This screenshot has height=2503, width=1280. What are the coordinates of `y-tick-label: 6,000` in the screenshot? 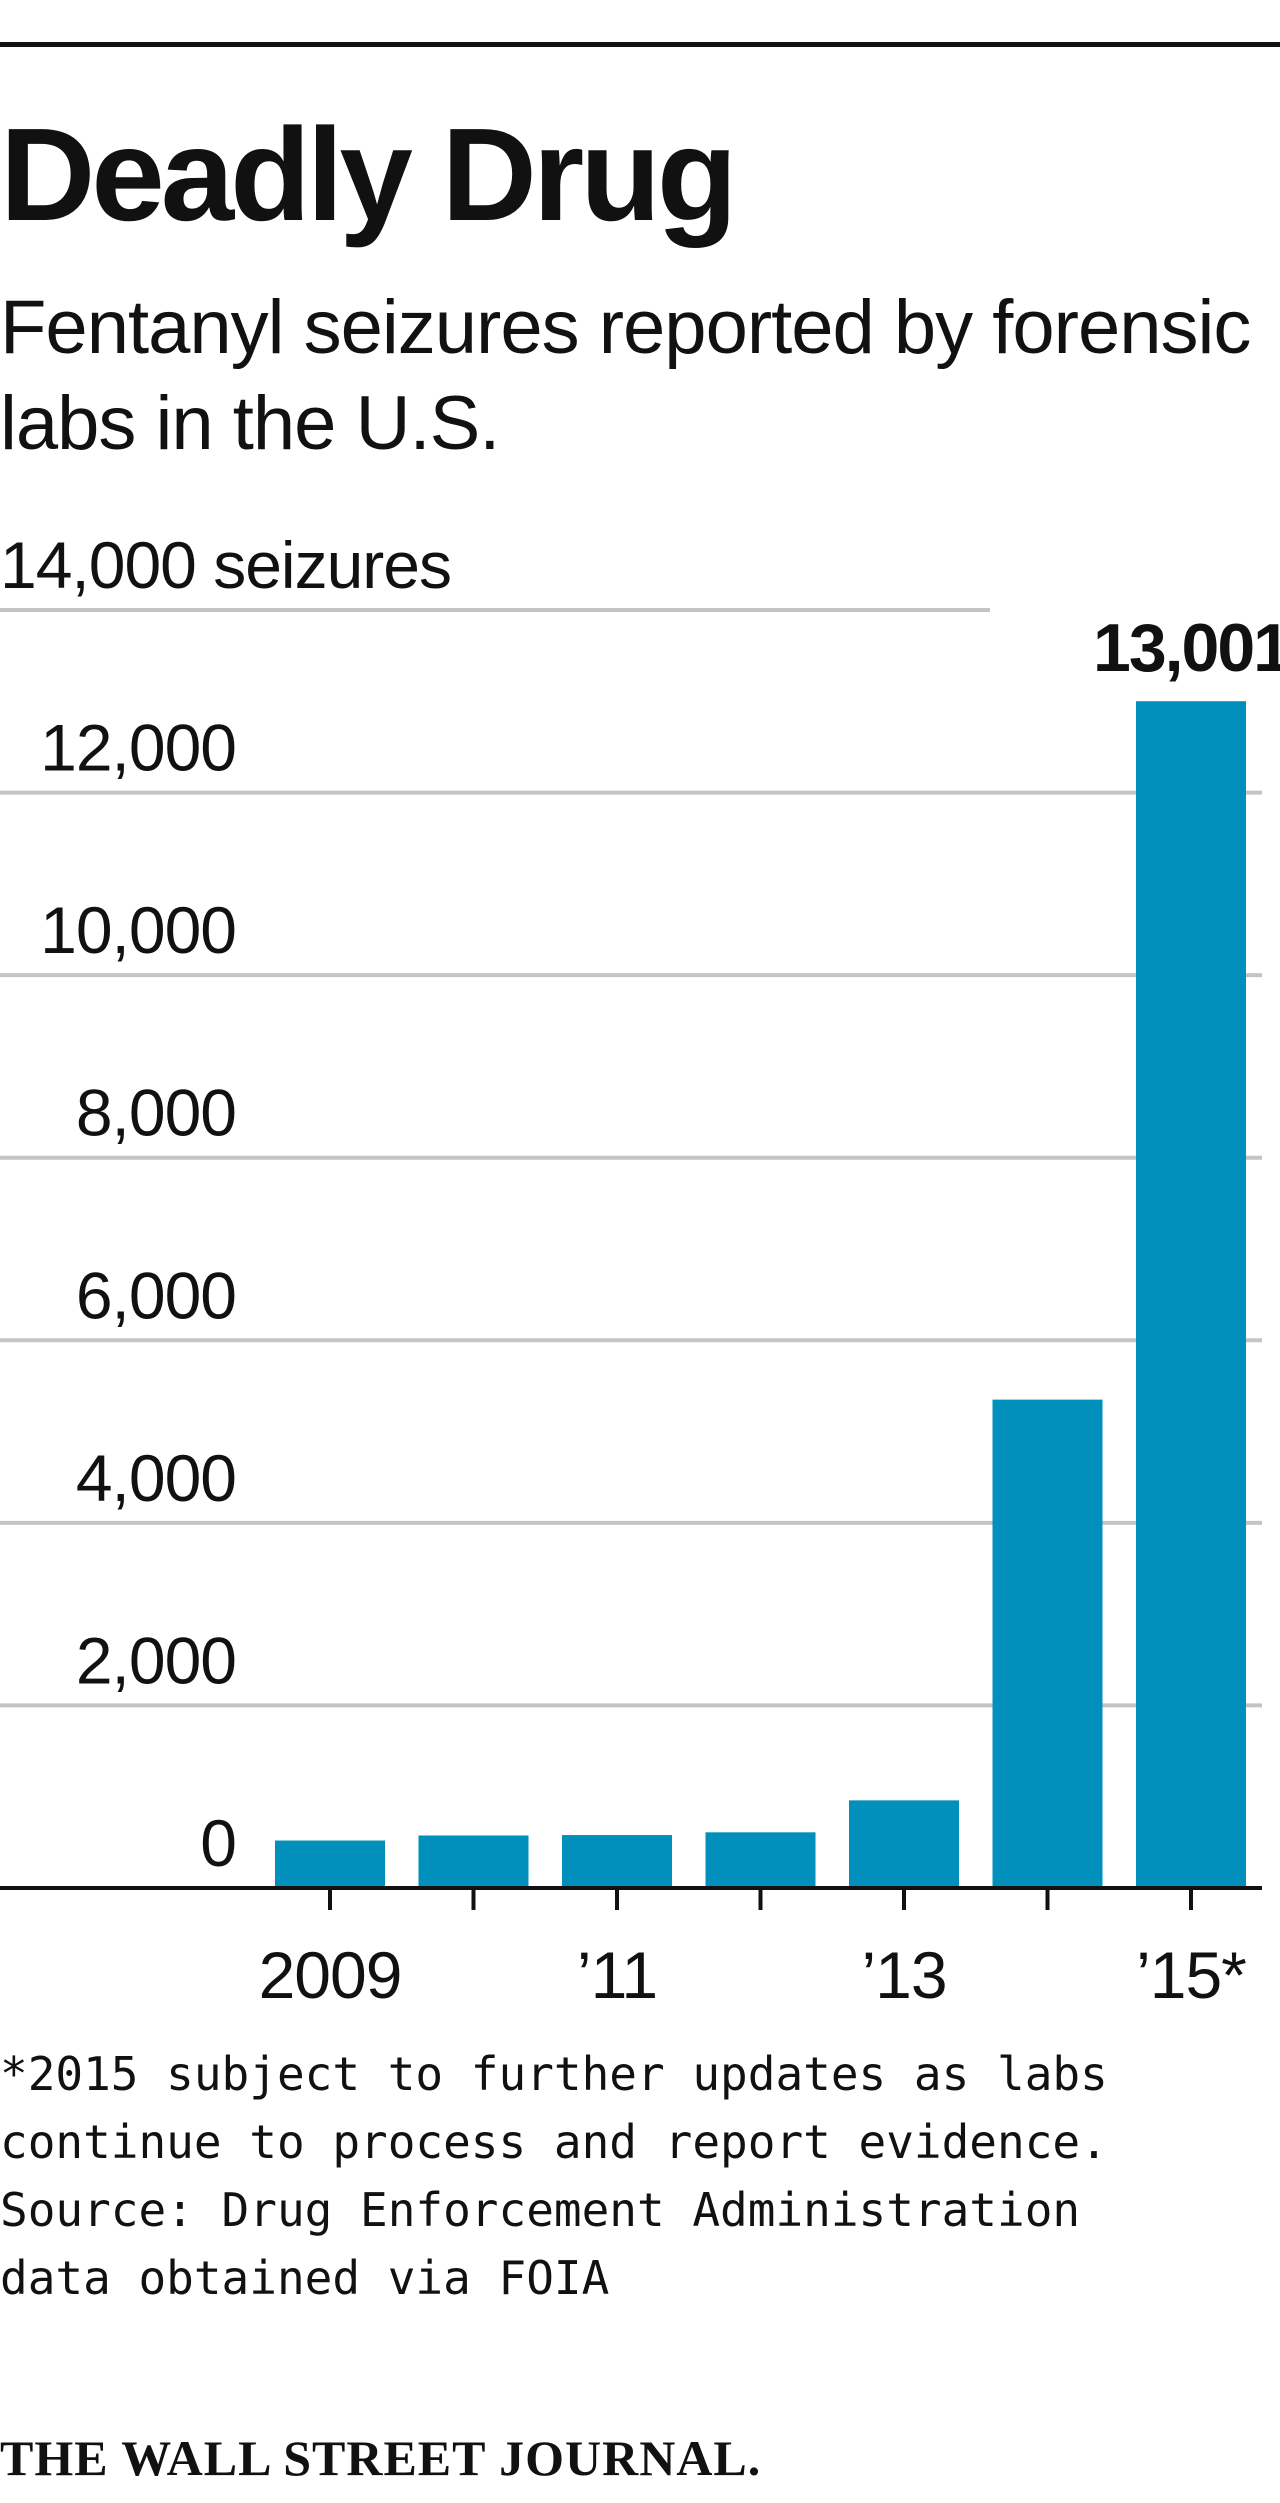 It's located at (156, 1295).